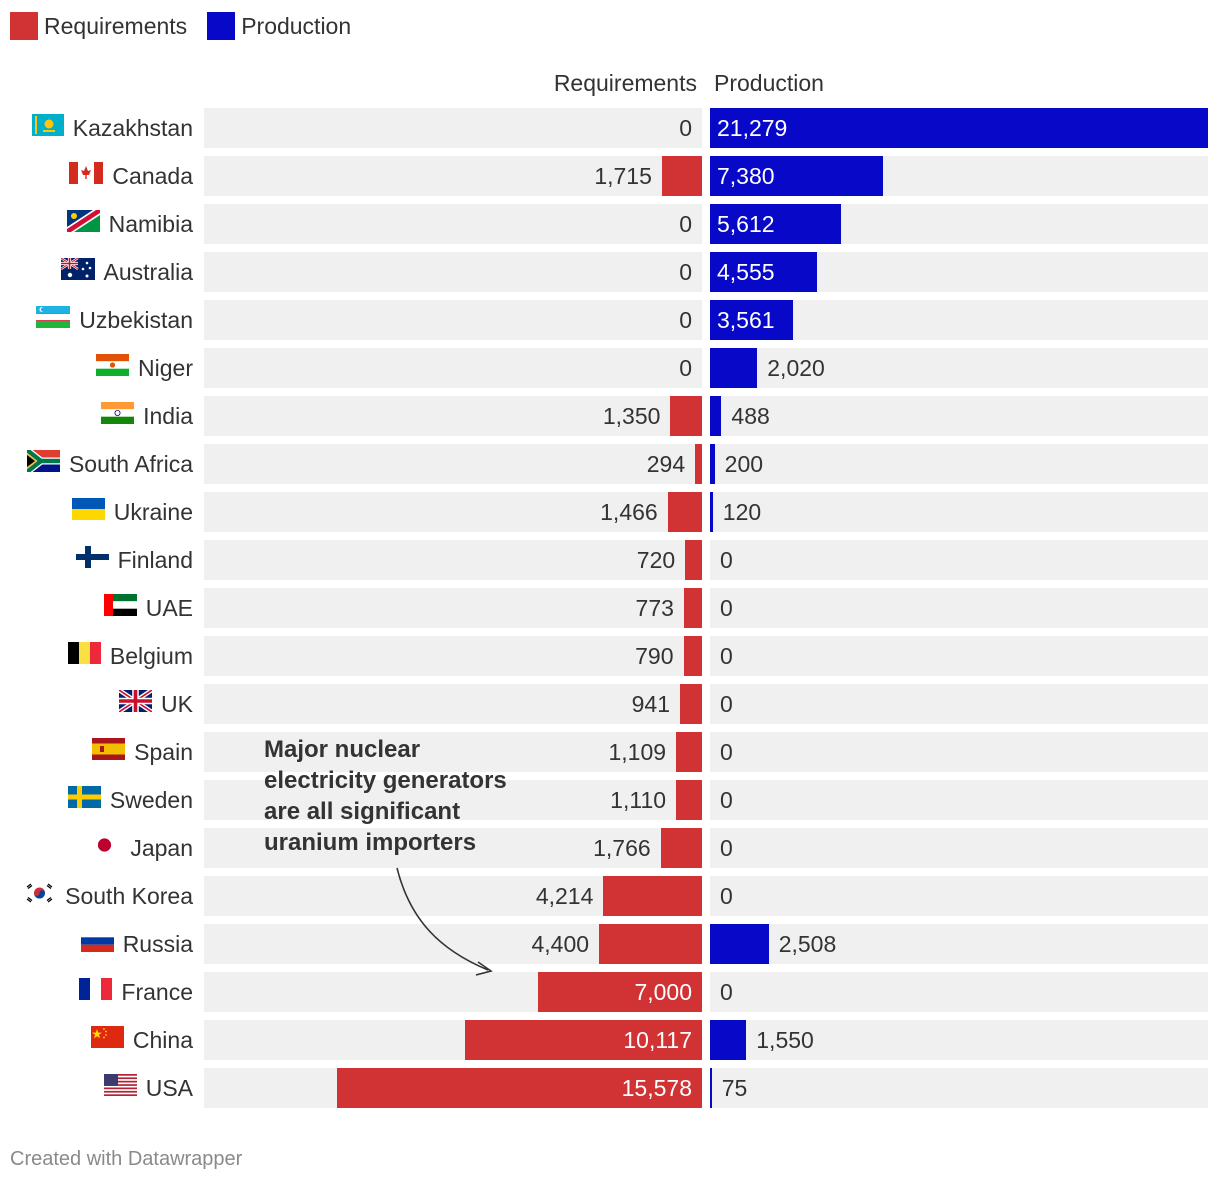 This screenshot has width=1220, height=1184. Describe the element at coordinates (654, 607) in the screenshot. I see `value-label-requirements-uae: 773` at that location.